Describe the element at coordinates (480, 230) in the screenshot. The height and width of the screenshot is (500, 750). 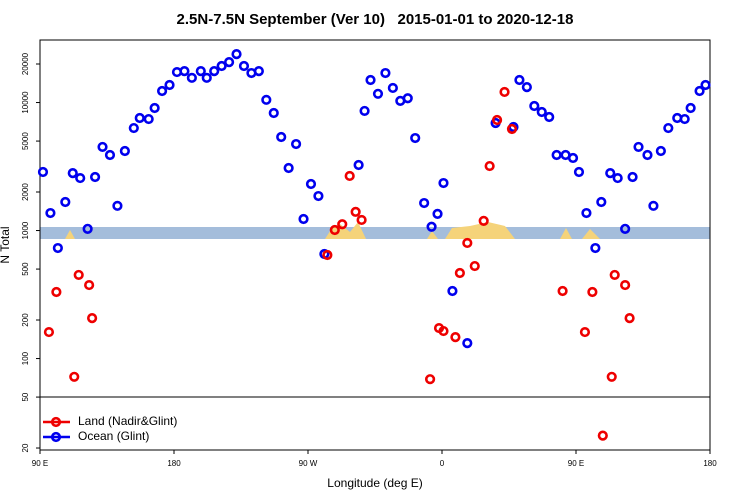
I see `land-shape` at that location.